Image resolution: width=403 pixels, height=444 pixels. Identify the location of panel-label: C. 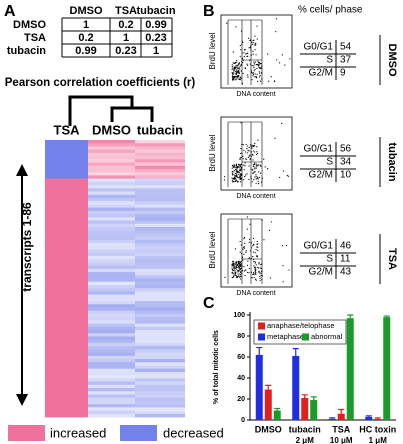
(209, 303).